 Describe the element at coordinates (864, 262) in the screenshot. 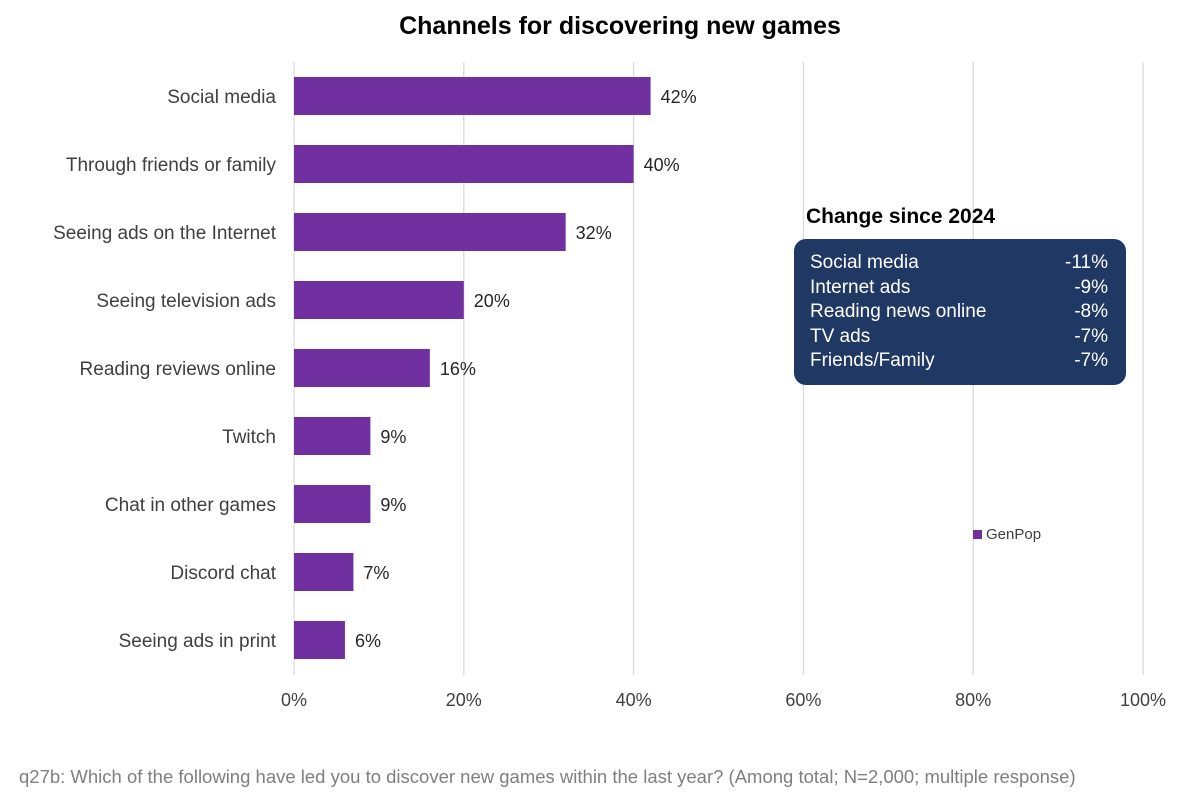

I see `change-row-label: Social media` at that location.